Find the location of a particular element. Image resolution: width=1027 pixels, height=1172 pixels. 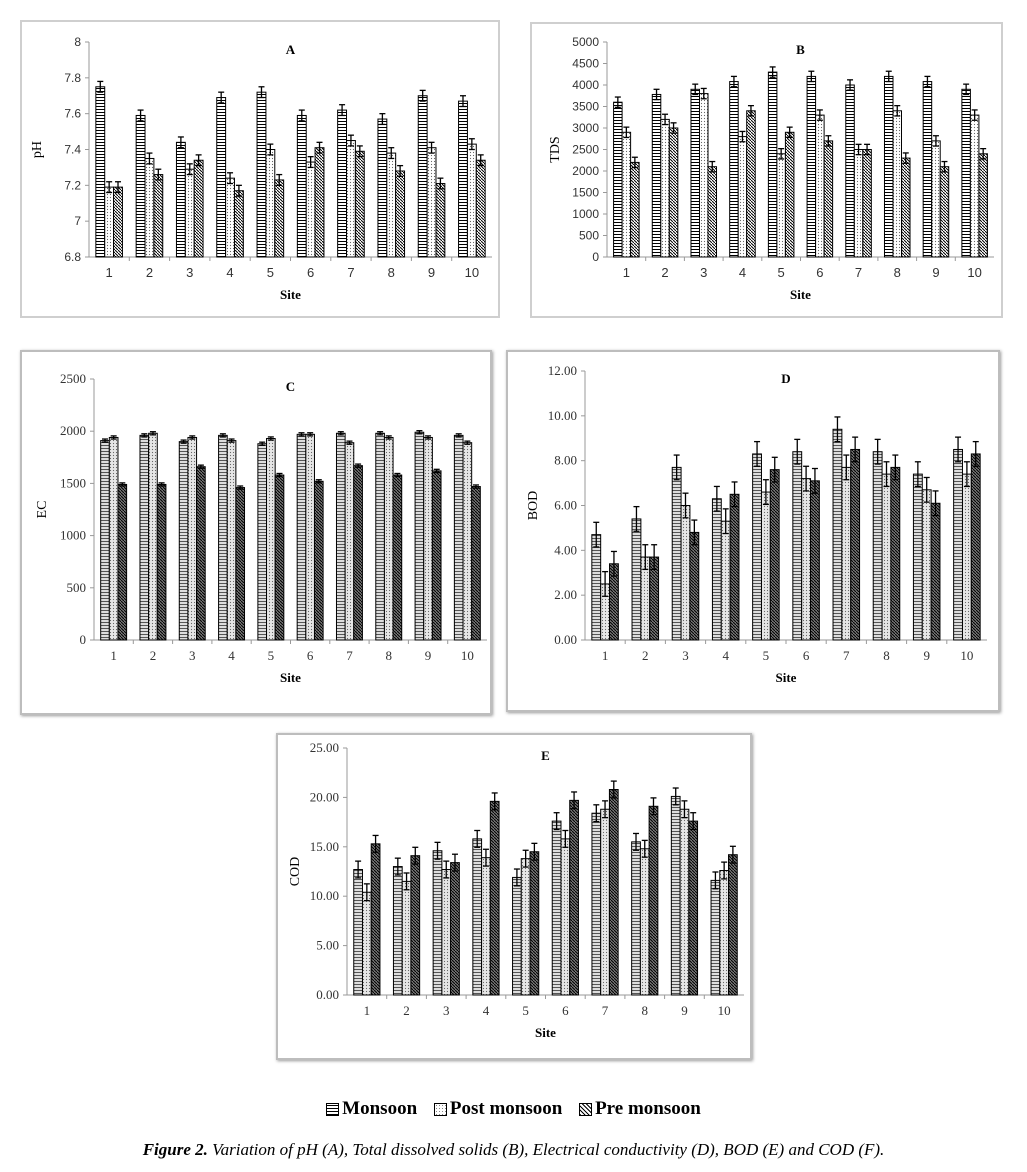

chart-a-ph: 6.8 7 7.2 7.4 7.6 7.8 8 1 2 3 4 5 6 7 8 9 10 A Site pH is located at coordinates (260, 169).